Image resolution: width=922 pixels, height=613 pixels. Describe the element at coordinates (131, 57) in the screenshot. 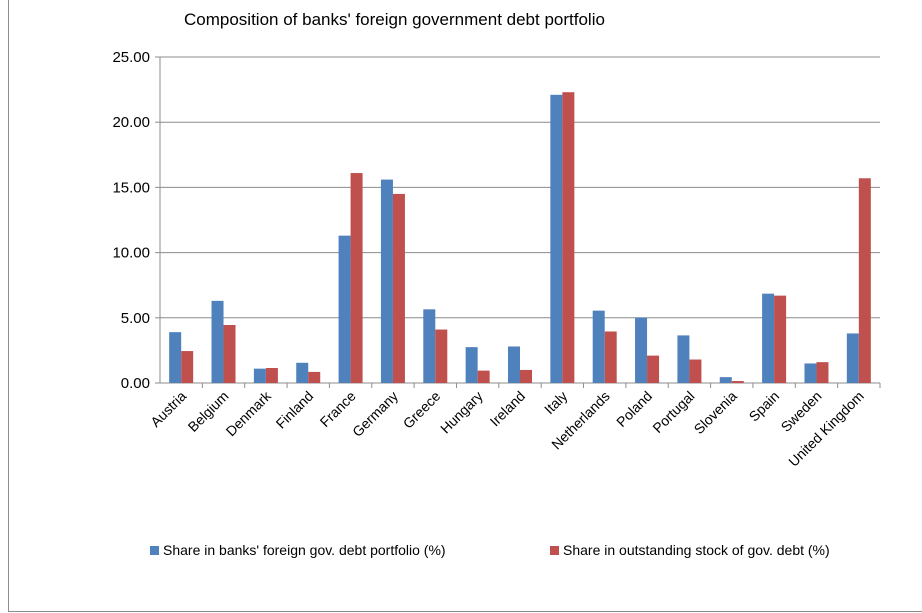

I see `y-tick-label: 25.00` at that location.